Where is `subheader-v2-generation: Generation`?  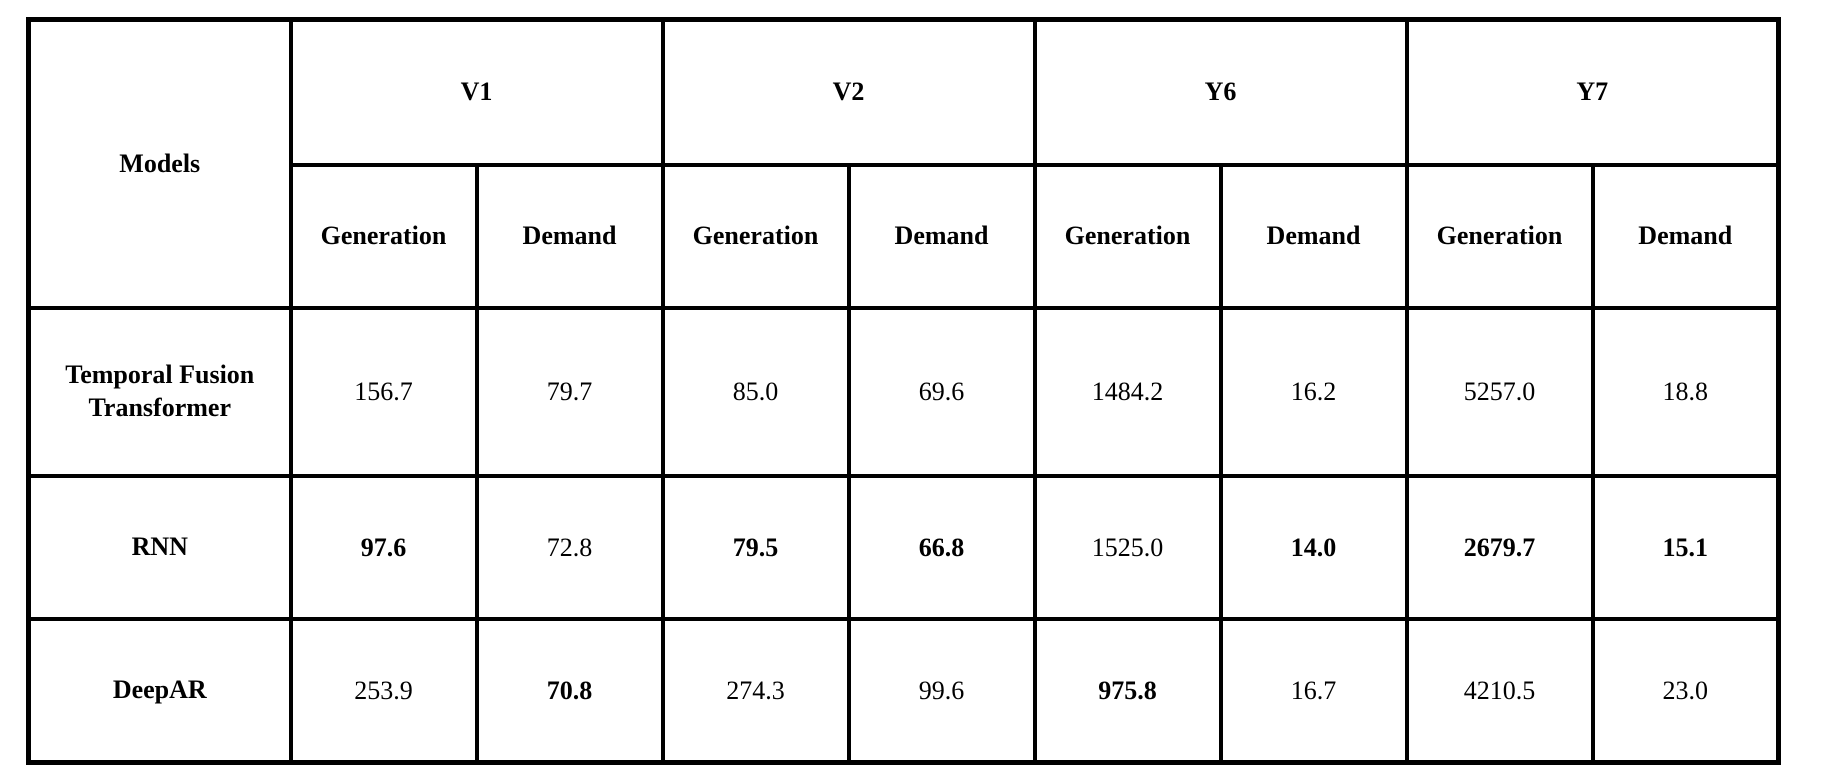
subheader-v2-generation: Generation is located at coordinates (755, 236).